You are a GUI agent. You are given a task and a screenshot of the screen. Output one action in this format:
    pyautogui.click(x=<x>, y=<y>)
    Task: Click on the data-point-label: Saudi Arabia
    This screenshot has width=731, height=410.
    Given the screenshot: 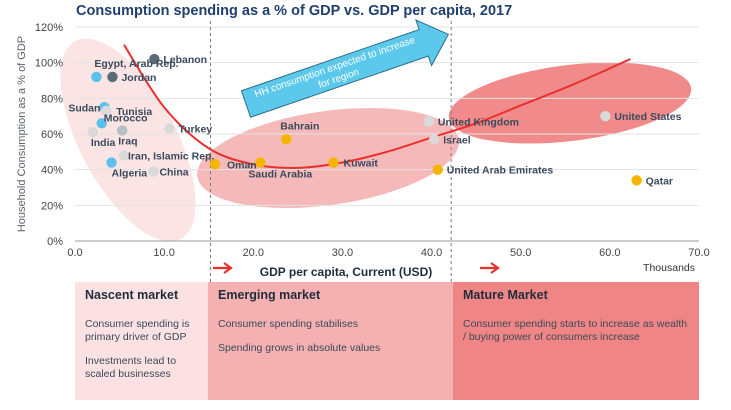 What is the action you would take?
    pyautogui.click(x=280, y=175)
    